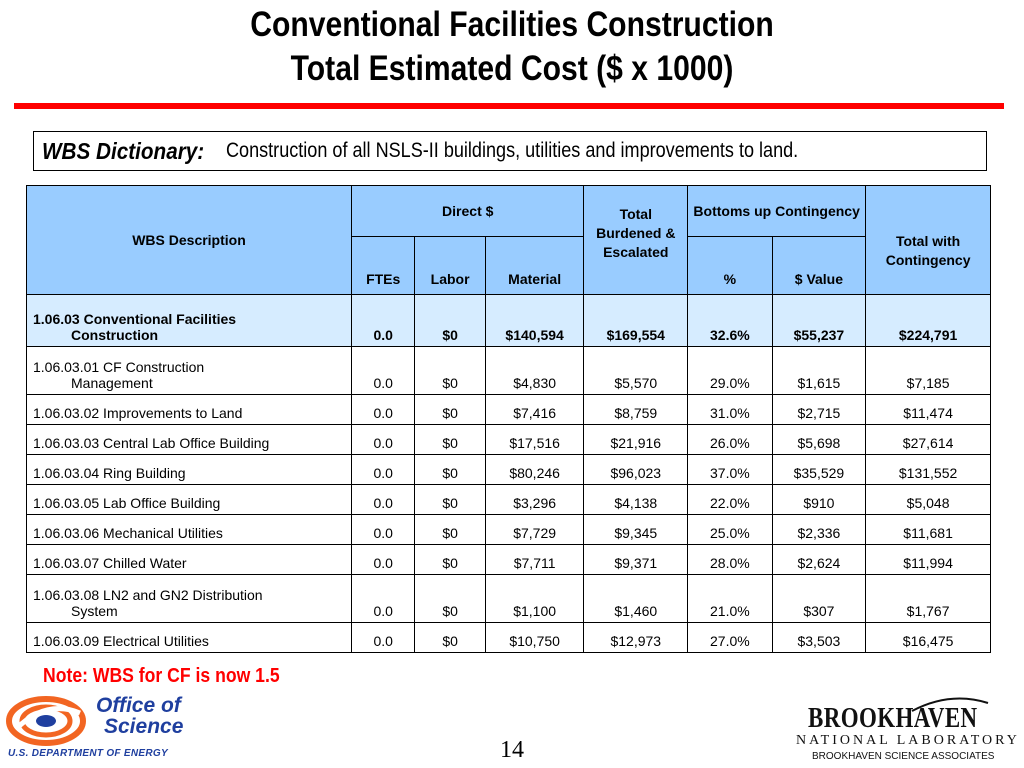 Image resolution: width=1024 pixels, height=768 pixels. I want to click on header-pct: %, so click(730, 265).